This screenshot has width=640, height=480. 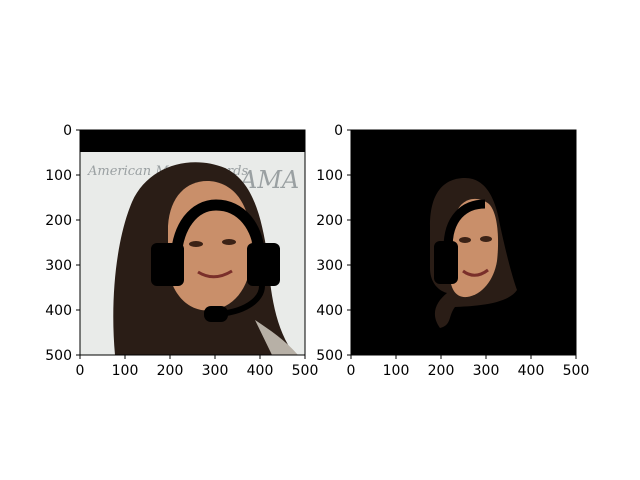 I want to click on watermark-ama-logo: AMA, so click(x=268, y=180).